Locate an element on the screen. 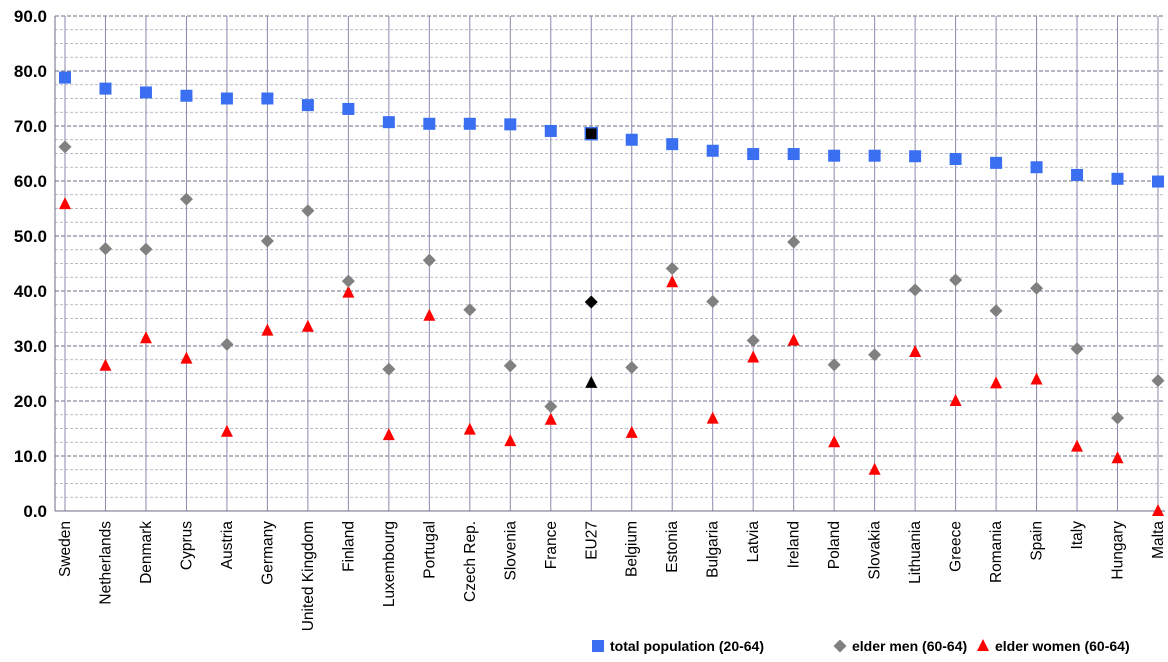 The image size is (1168, 662). x-tick-label: Finland is located at coordinates (348, 546).